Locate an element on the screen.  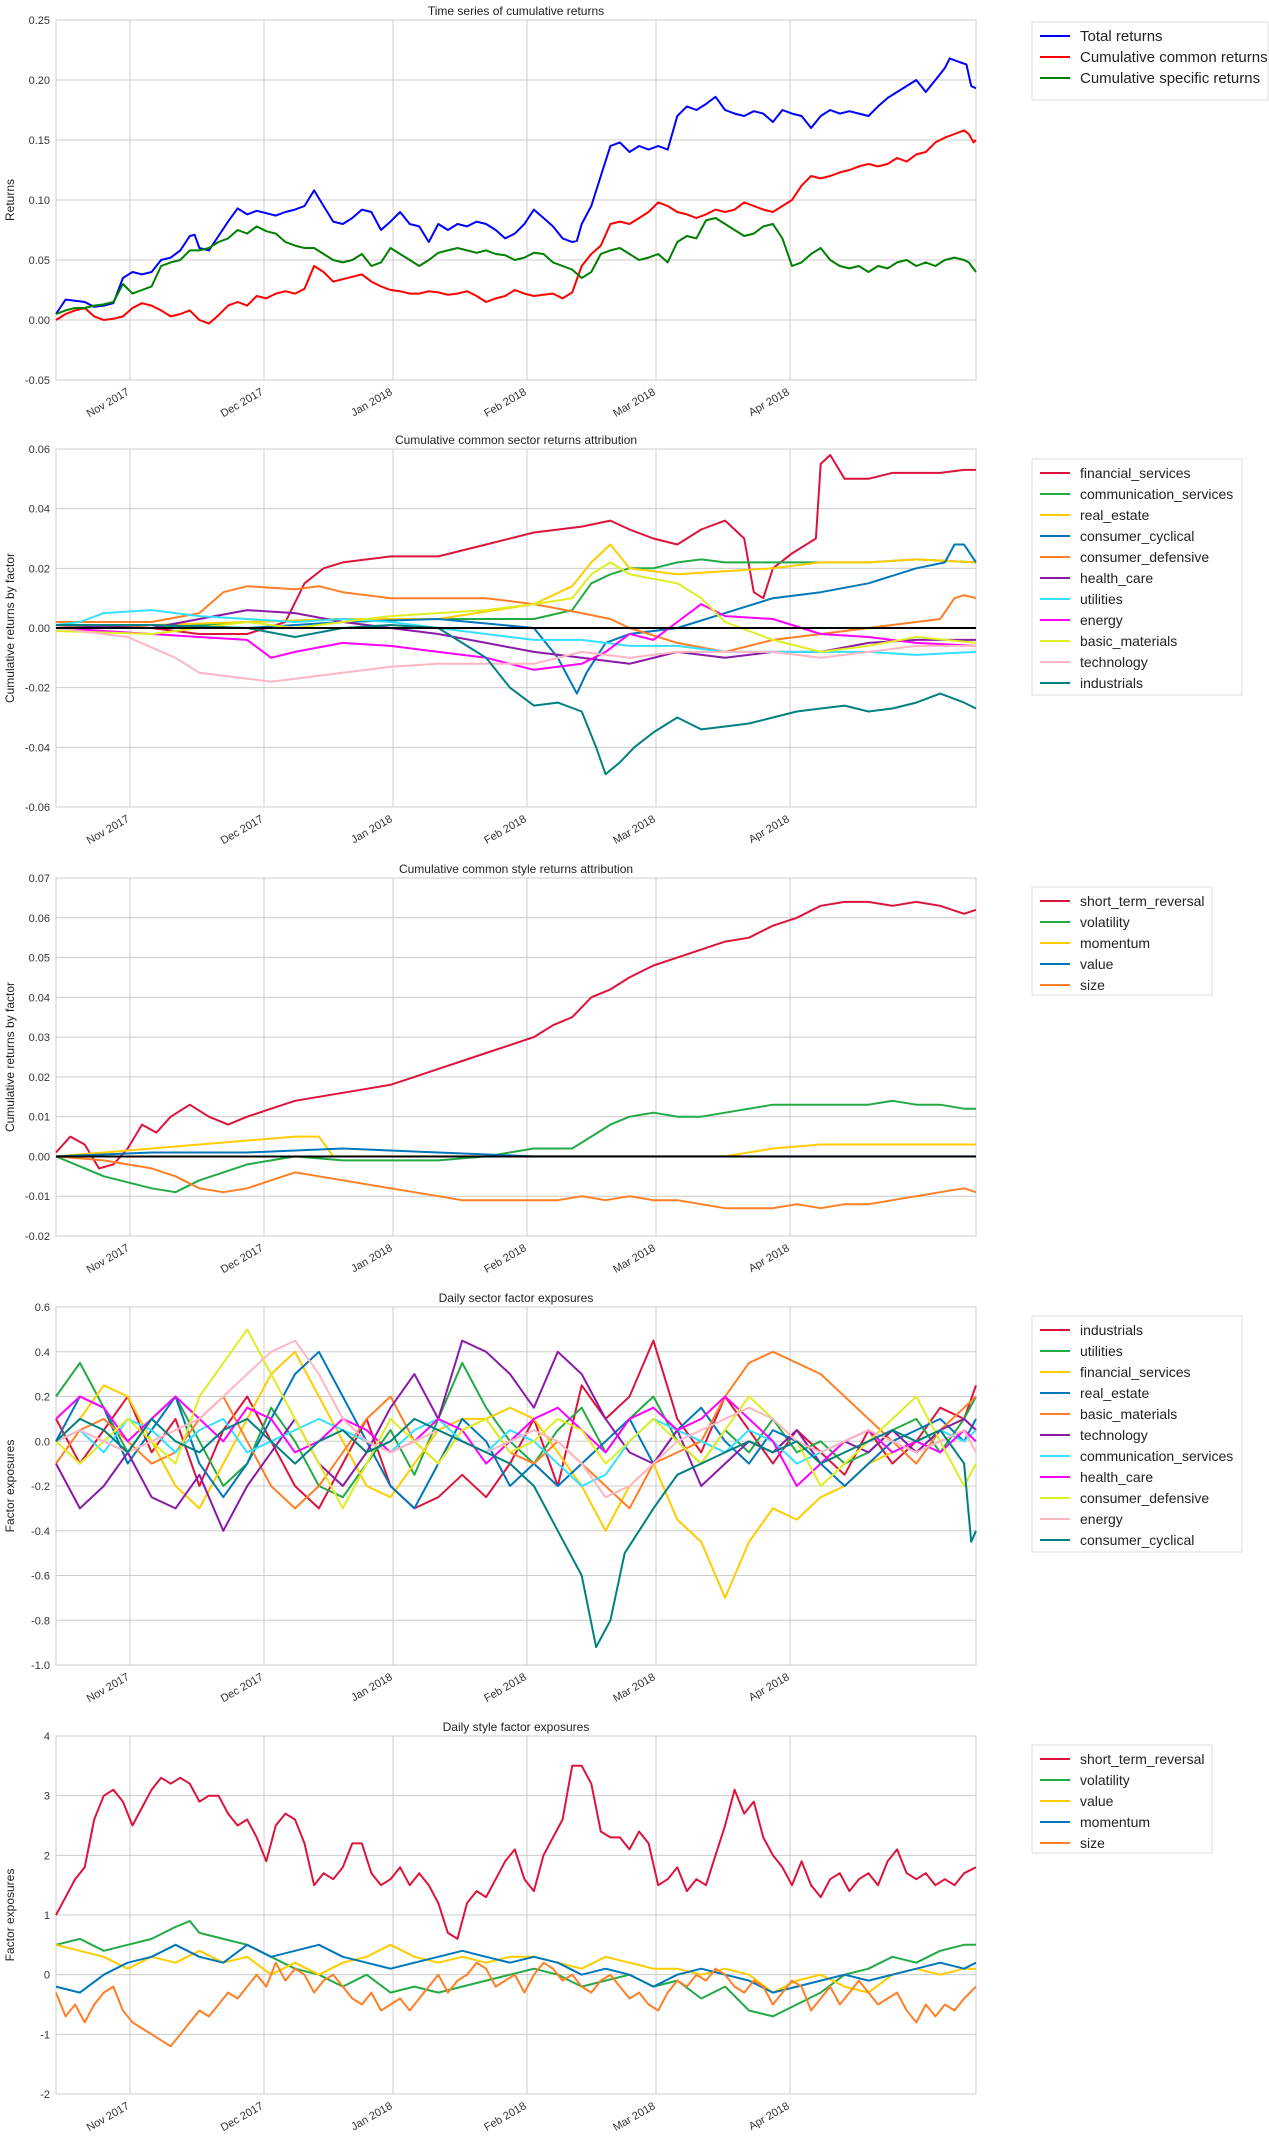
y-tick-label: -0.04 is located at coordinates (37, 748).